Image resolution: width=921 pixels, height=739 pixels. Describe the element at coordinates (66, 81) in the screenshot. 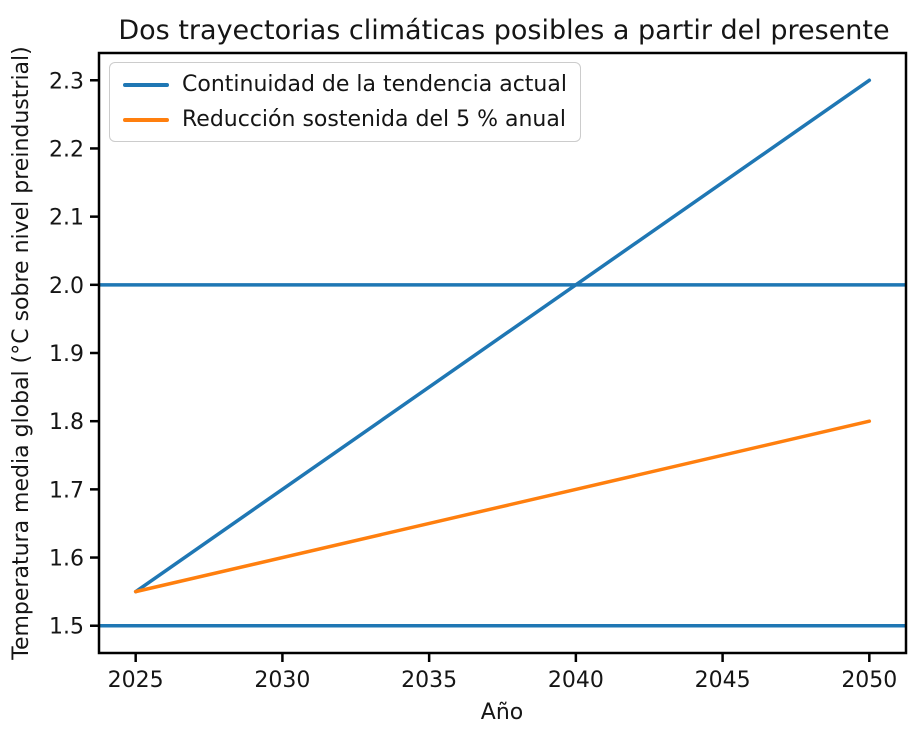

I see `y-tick-label: 2.3` at that location.